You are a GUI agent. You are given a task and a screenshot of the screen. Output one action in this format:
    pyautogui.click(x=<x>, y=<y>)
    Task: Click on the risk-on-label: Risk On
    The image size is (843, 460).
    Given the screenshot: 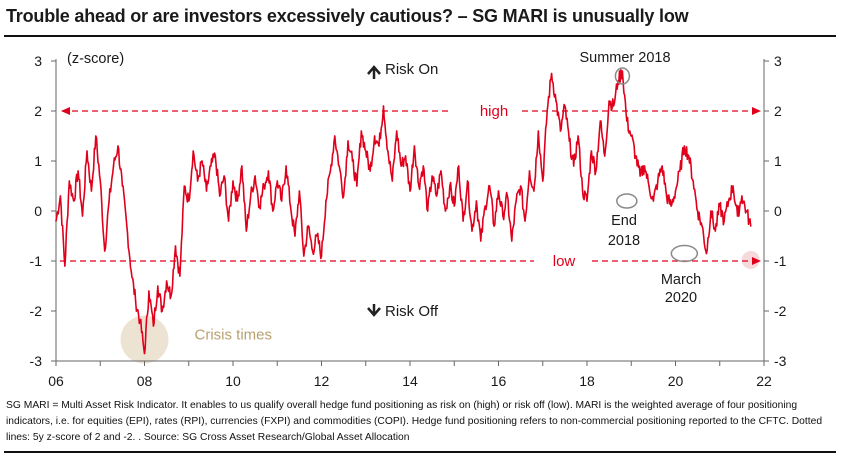 What is the action you would take?
    pyautogui.click(x=402, y=70)
    